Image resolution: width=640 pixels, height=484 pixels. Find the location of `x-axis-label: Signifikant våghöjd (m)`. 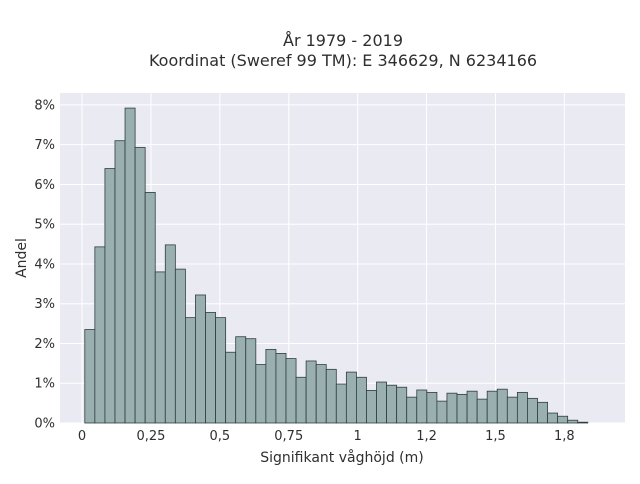

x-axis-label: Signifikant våghöjd (m) is located at coordinates (341, 457).